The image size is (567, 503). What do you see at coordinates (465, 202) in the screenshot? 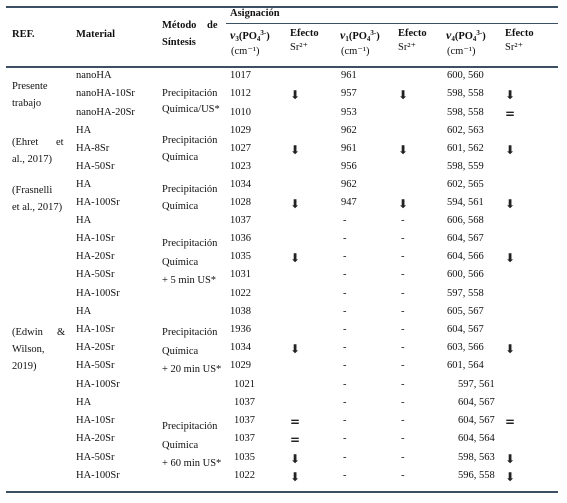
I see `row-7-v4: 594, 561` at bounding box center [465, 202].